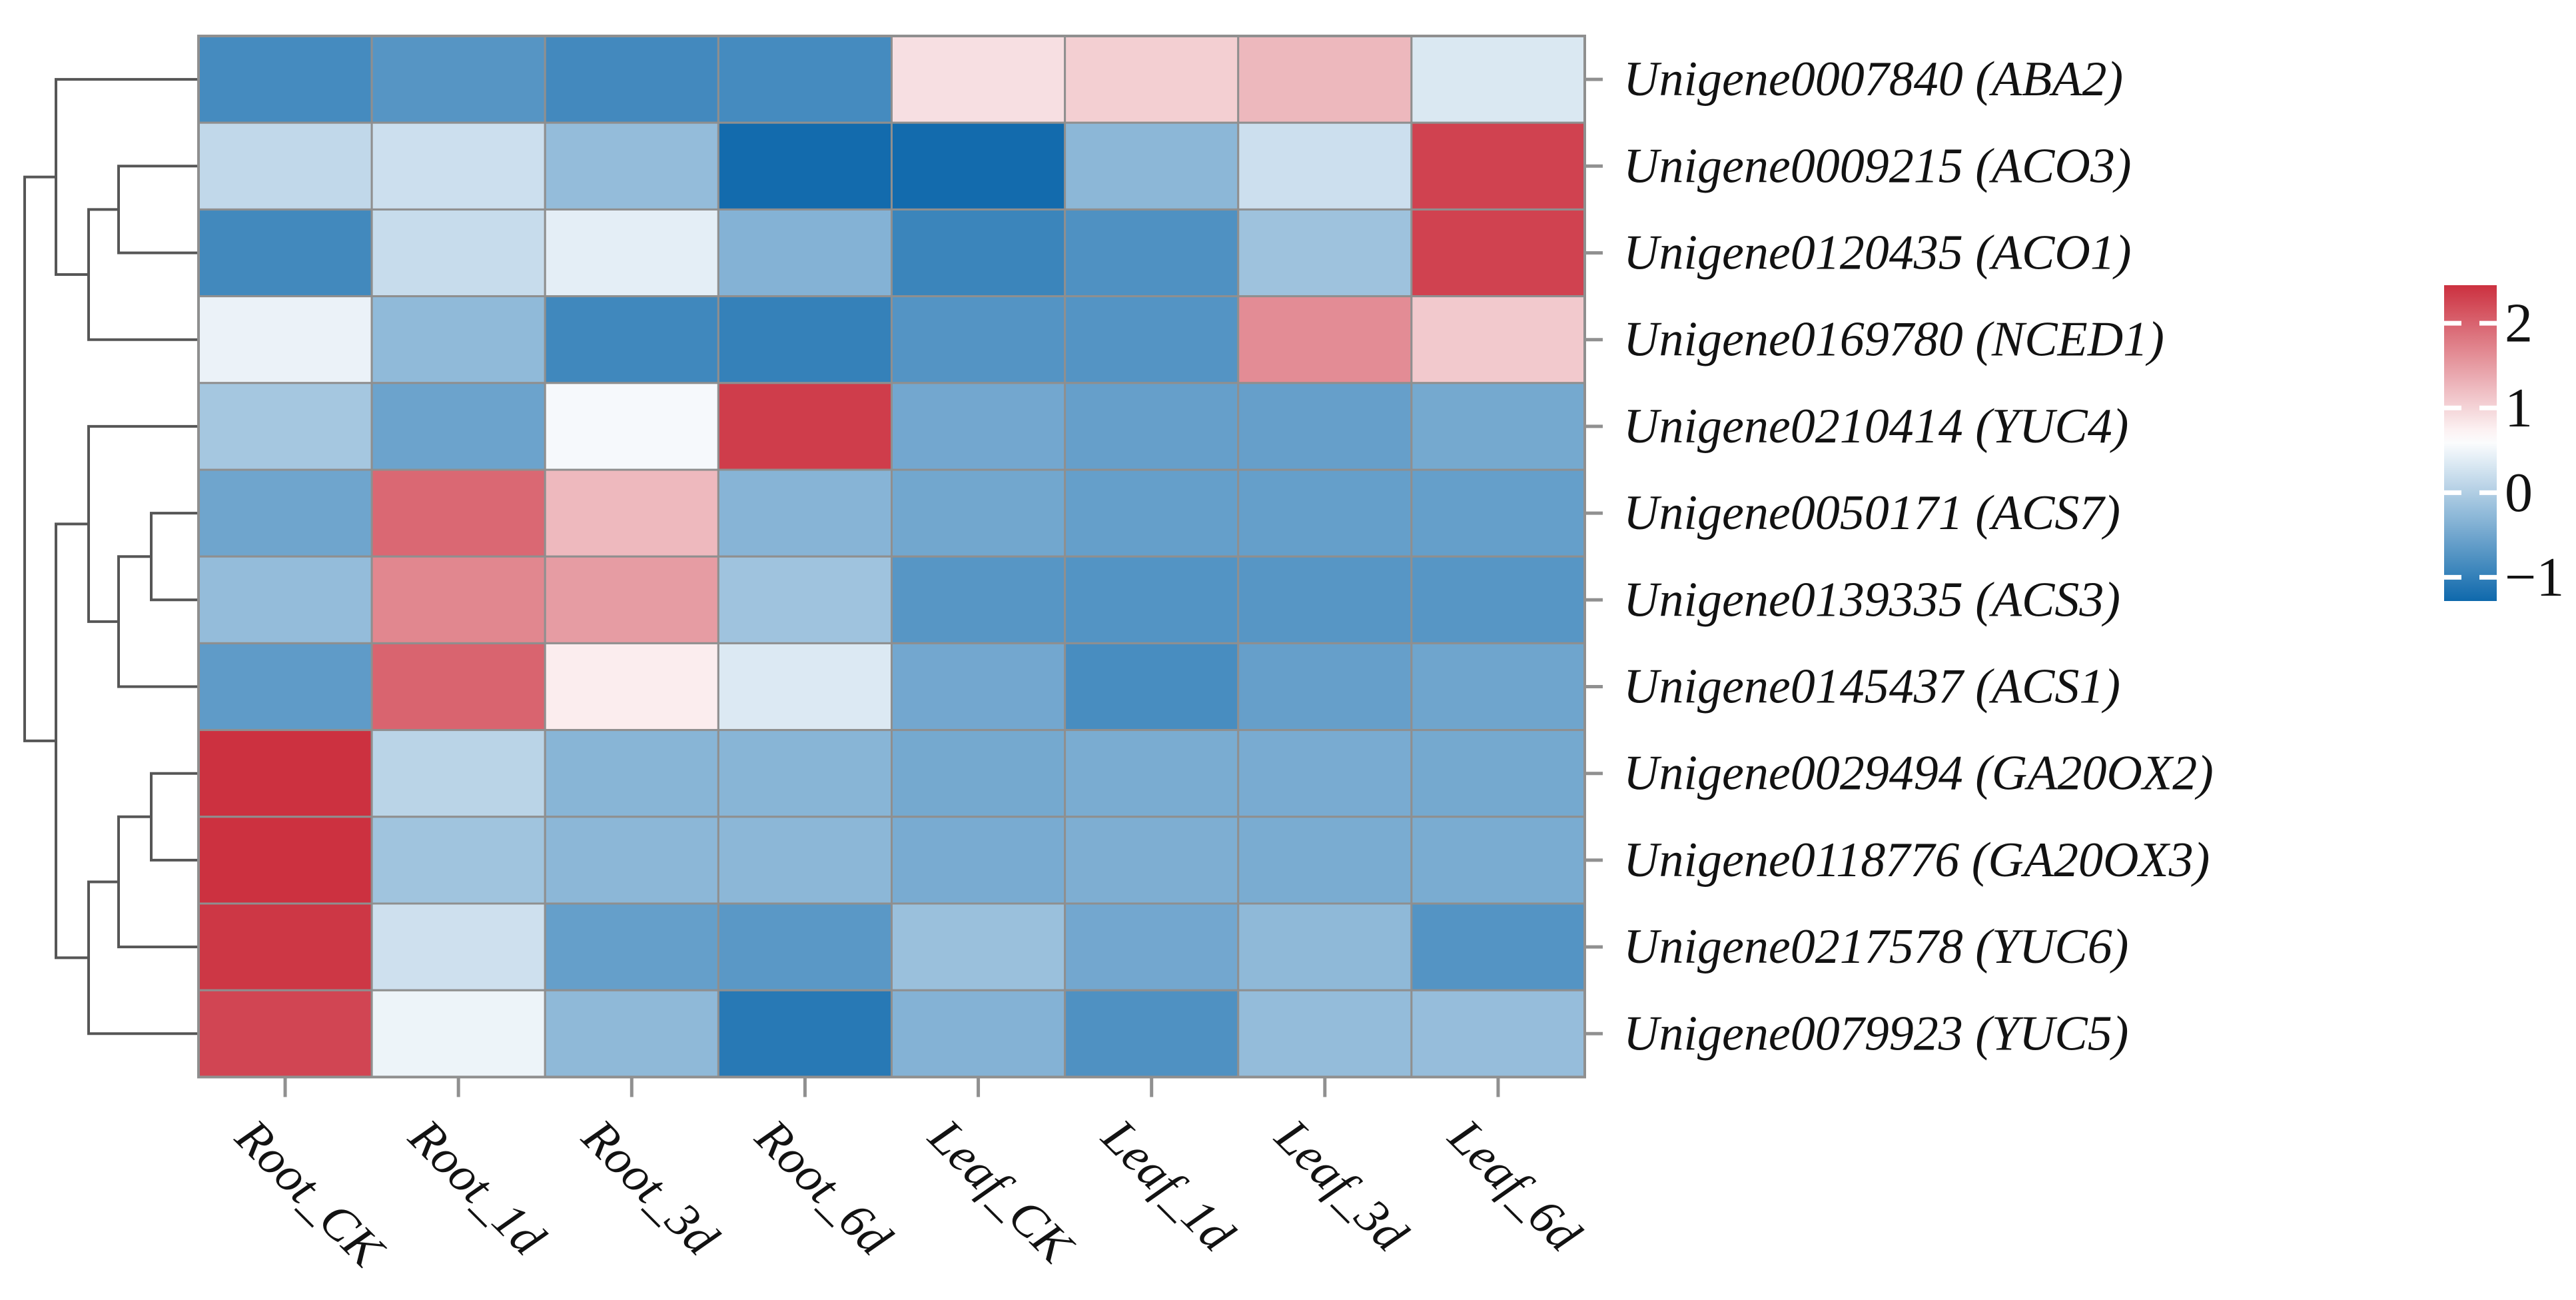 Image resolution: width=2576 pixels, height=1300 pixels. I want to click on legend-tick-label: 1, so click(2519, 408).